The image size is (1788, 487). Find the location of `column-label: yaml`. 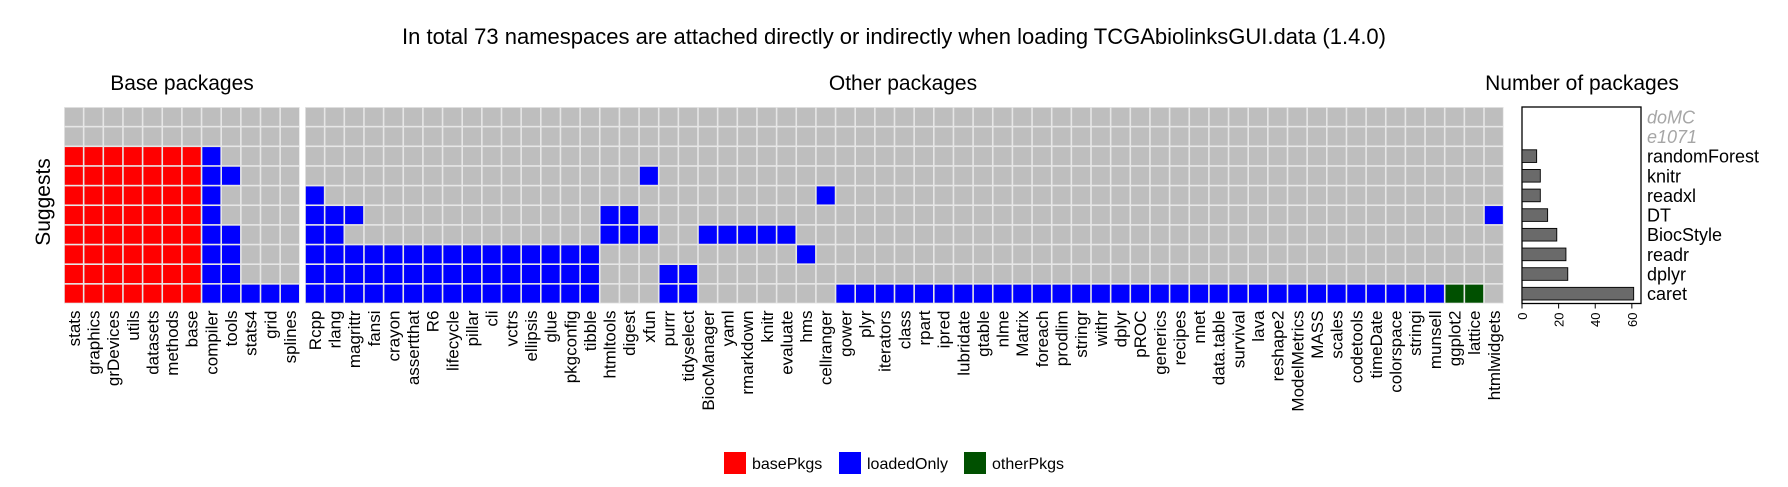

column-label: yaml is located at coordinates (727, 329).